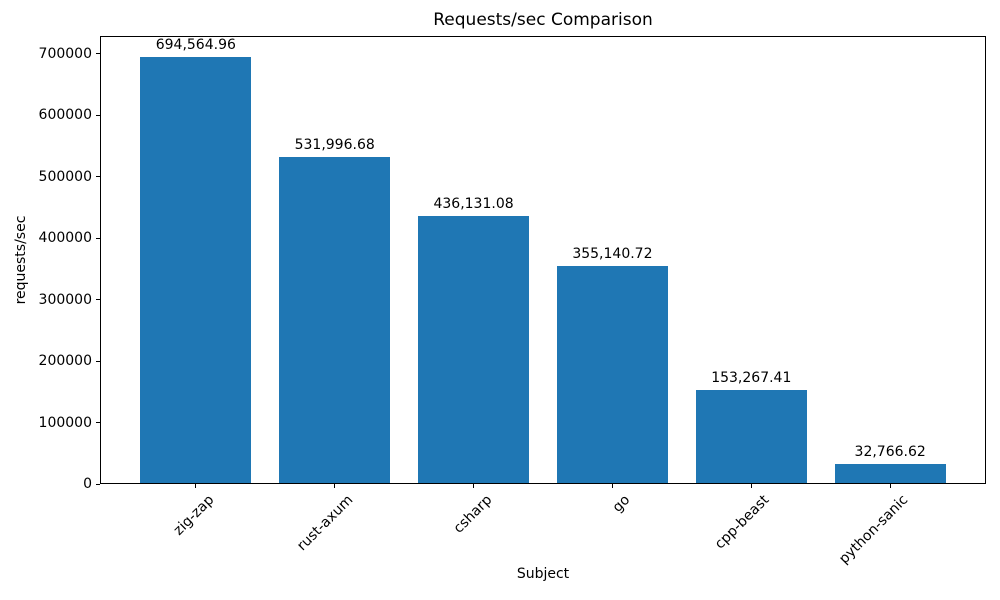 This screenshot has width=1000, height=600. What do you see at coordinates (472, 514) in the screenshot?
I see `x-tick-label-csharp: csharp` at bounding box center [472, 514].